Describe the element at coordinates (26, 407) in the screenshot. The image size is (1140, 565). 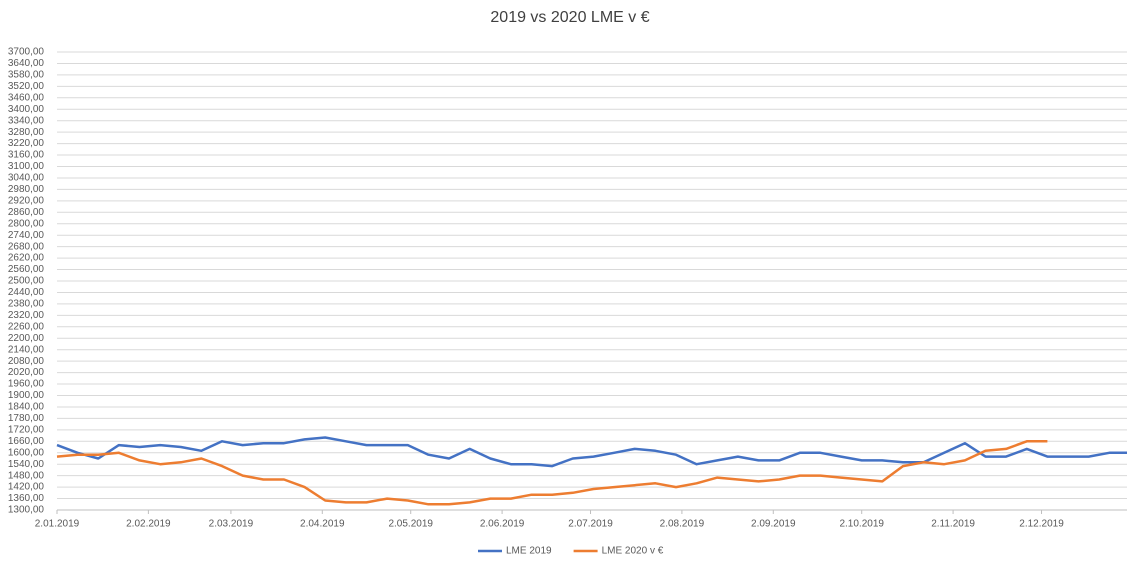
I see `y-tick-label: 1840,00` at that location.